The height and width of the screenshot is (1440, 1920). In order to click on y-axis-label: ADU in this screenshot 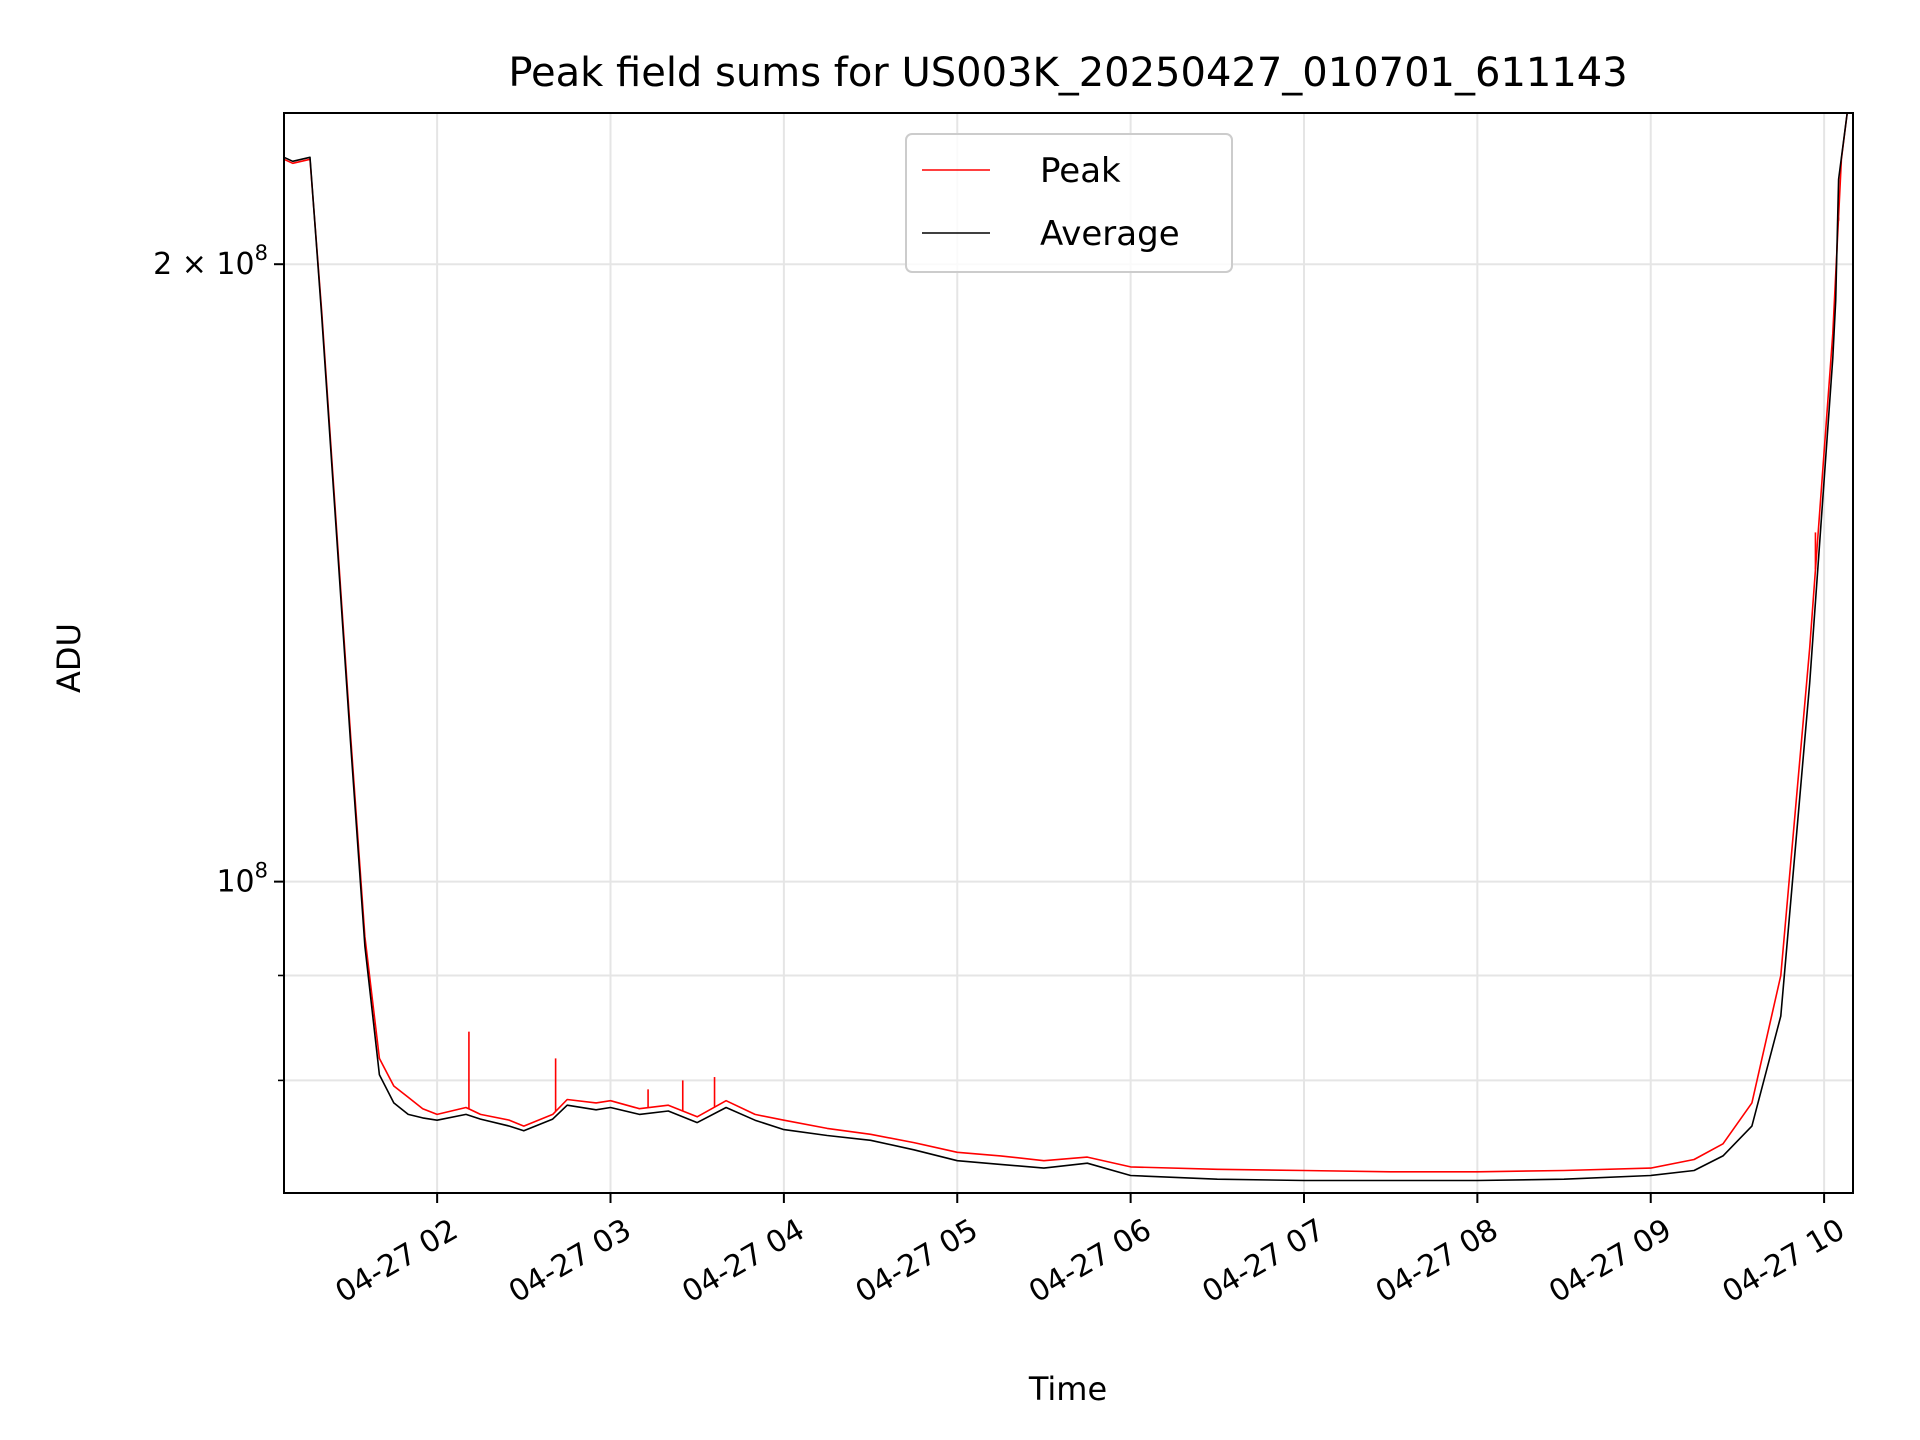, I will do `click(69, 658)`.